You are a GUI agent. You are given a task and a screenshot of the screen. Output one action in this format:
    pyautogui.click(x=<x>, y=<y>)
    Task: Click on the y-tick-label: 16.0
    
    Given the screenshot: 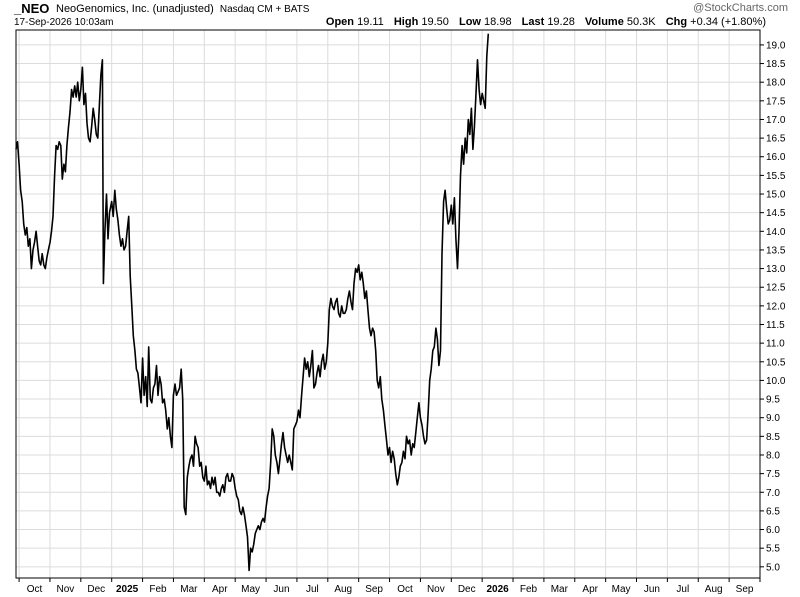 What is the action you would take?
    pyautogui.click(x=776, y=157)
    